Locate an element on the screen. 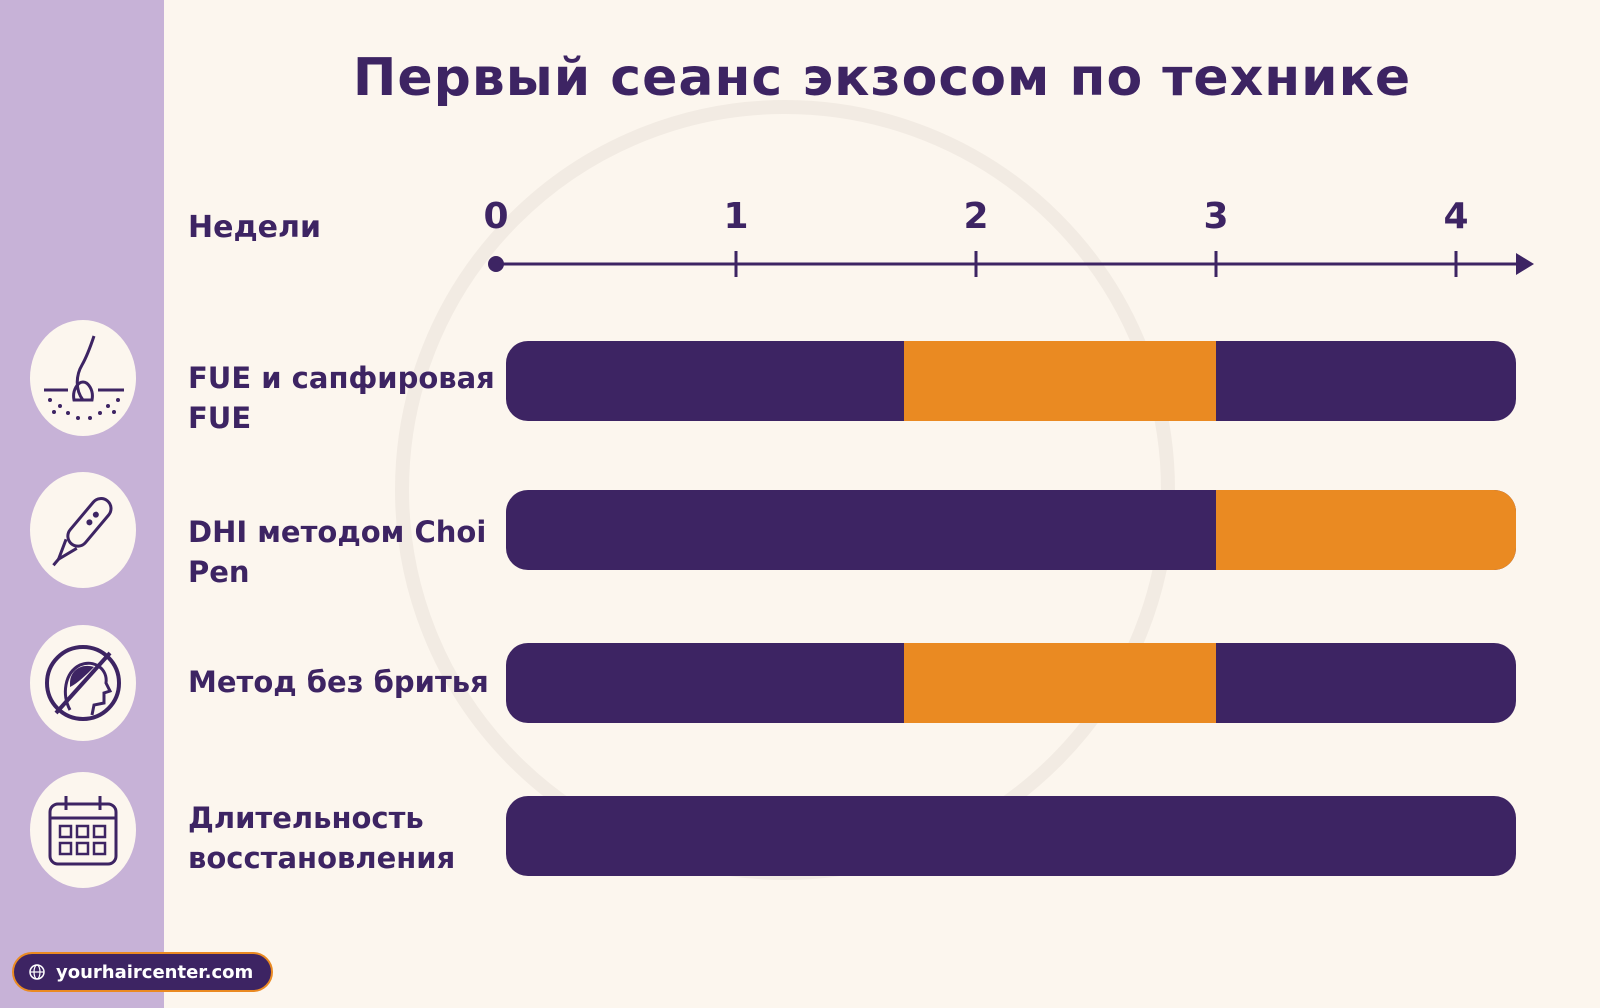 This screenshot has height=1008, width=1600. bar-base is located at coordinates (1011, 836).